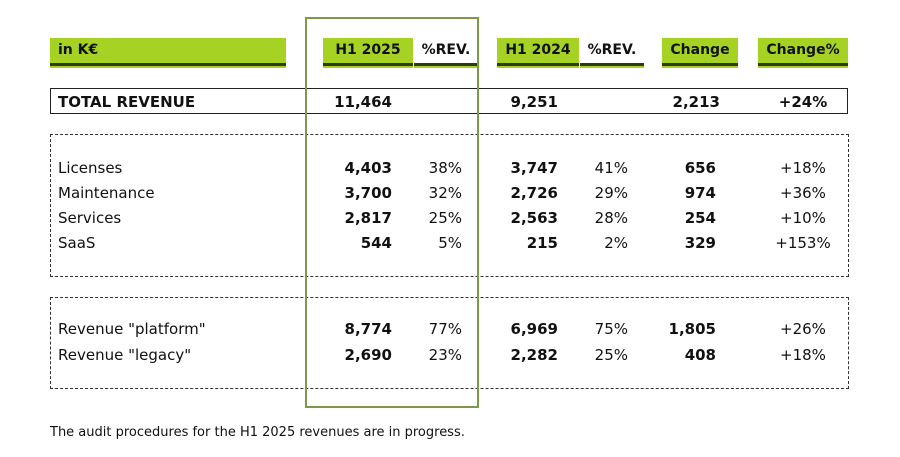  What do you see at coordinates (445, 218) in the screenshot?
I see `segment-pct-2025: 25%` at bounding box center [445, 218].